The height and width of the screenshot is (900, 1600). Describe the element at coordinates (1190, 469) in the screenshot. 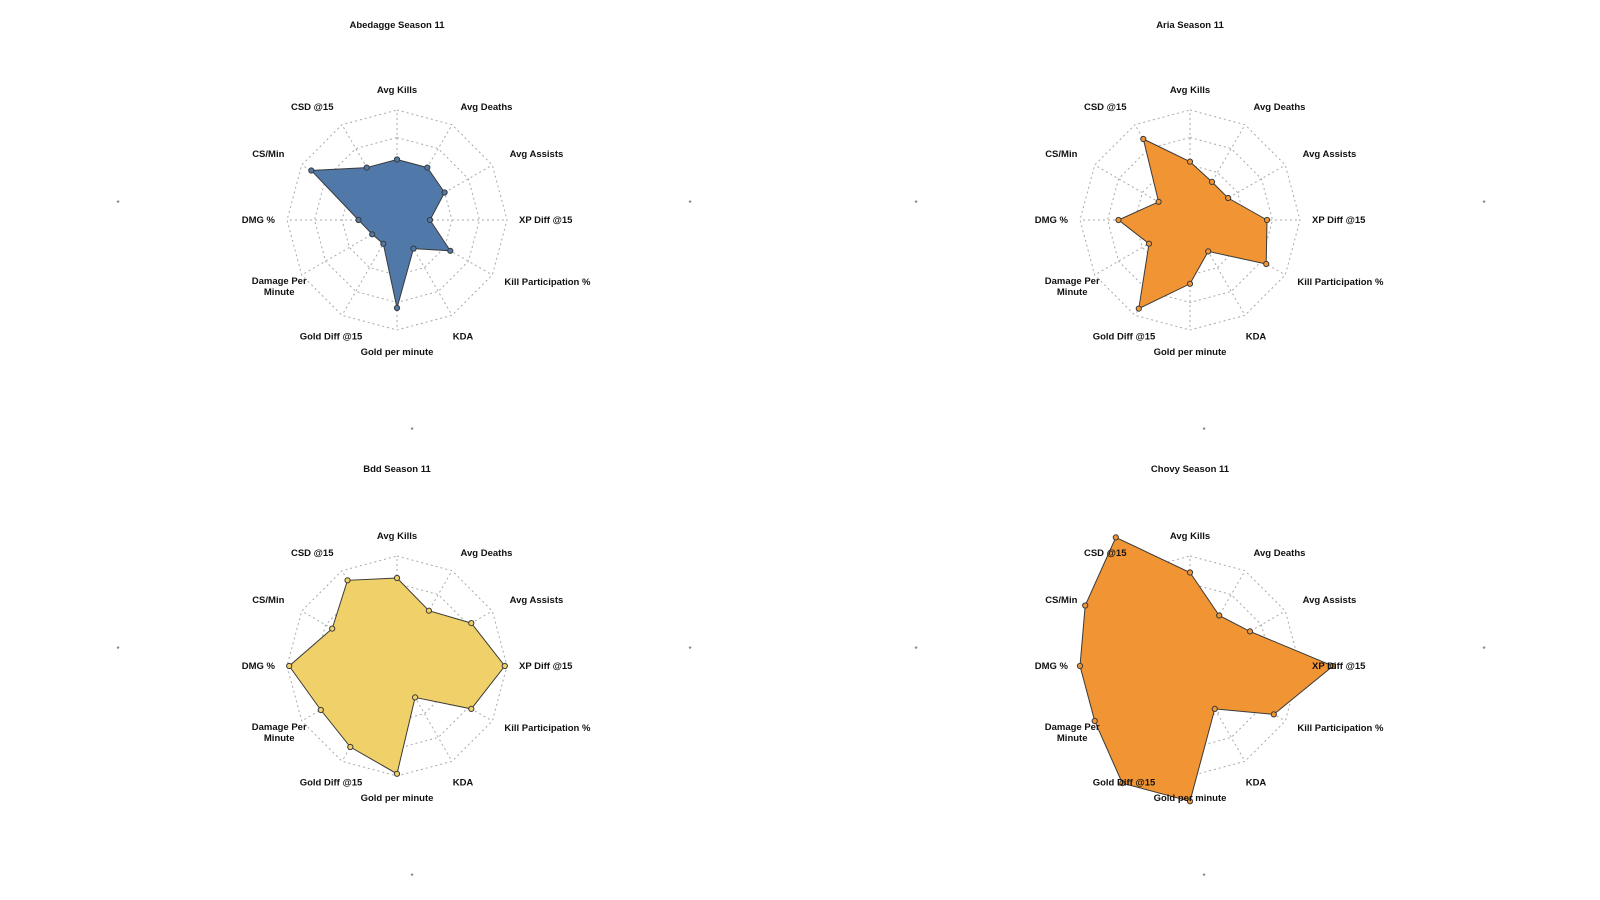

I see `chart-title: Chovy Season 11` at that location.